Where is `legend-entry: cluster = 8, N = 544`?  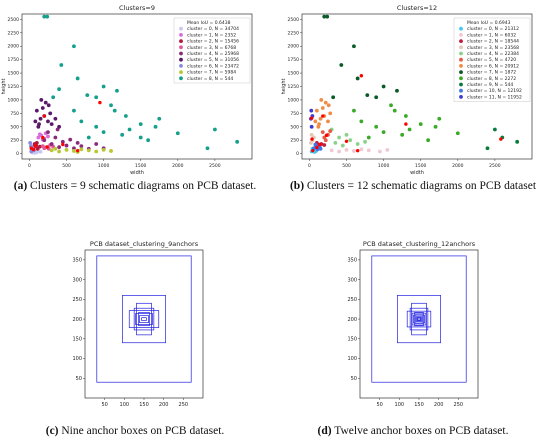 legend-entry: cluster = 8, N = 544 is located at coordinates (210, 79).